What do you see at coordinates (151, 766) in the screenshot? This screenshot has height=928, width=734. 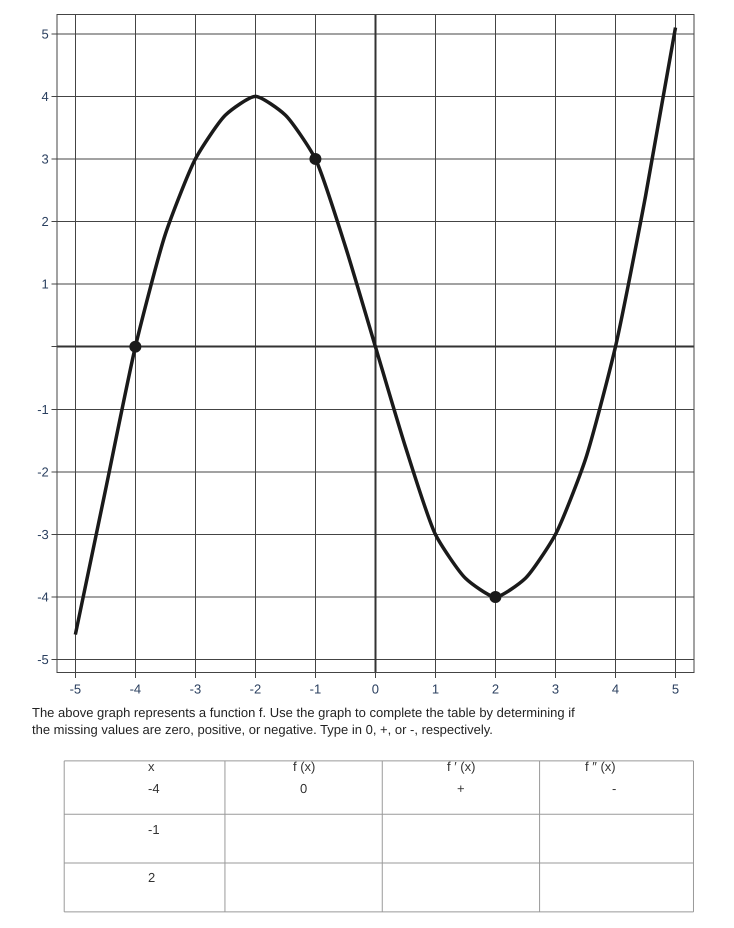 I see `text: x` at bounding box center [151, 766].